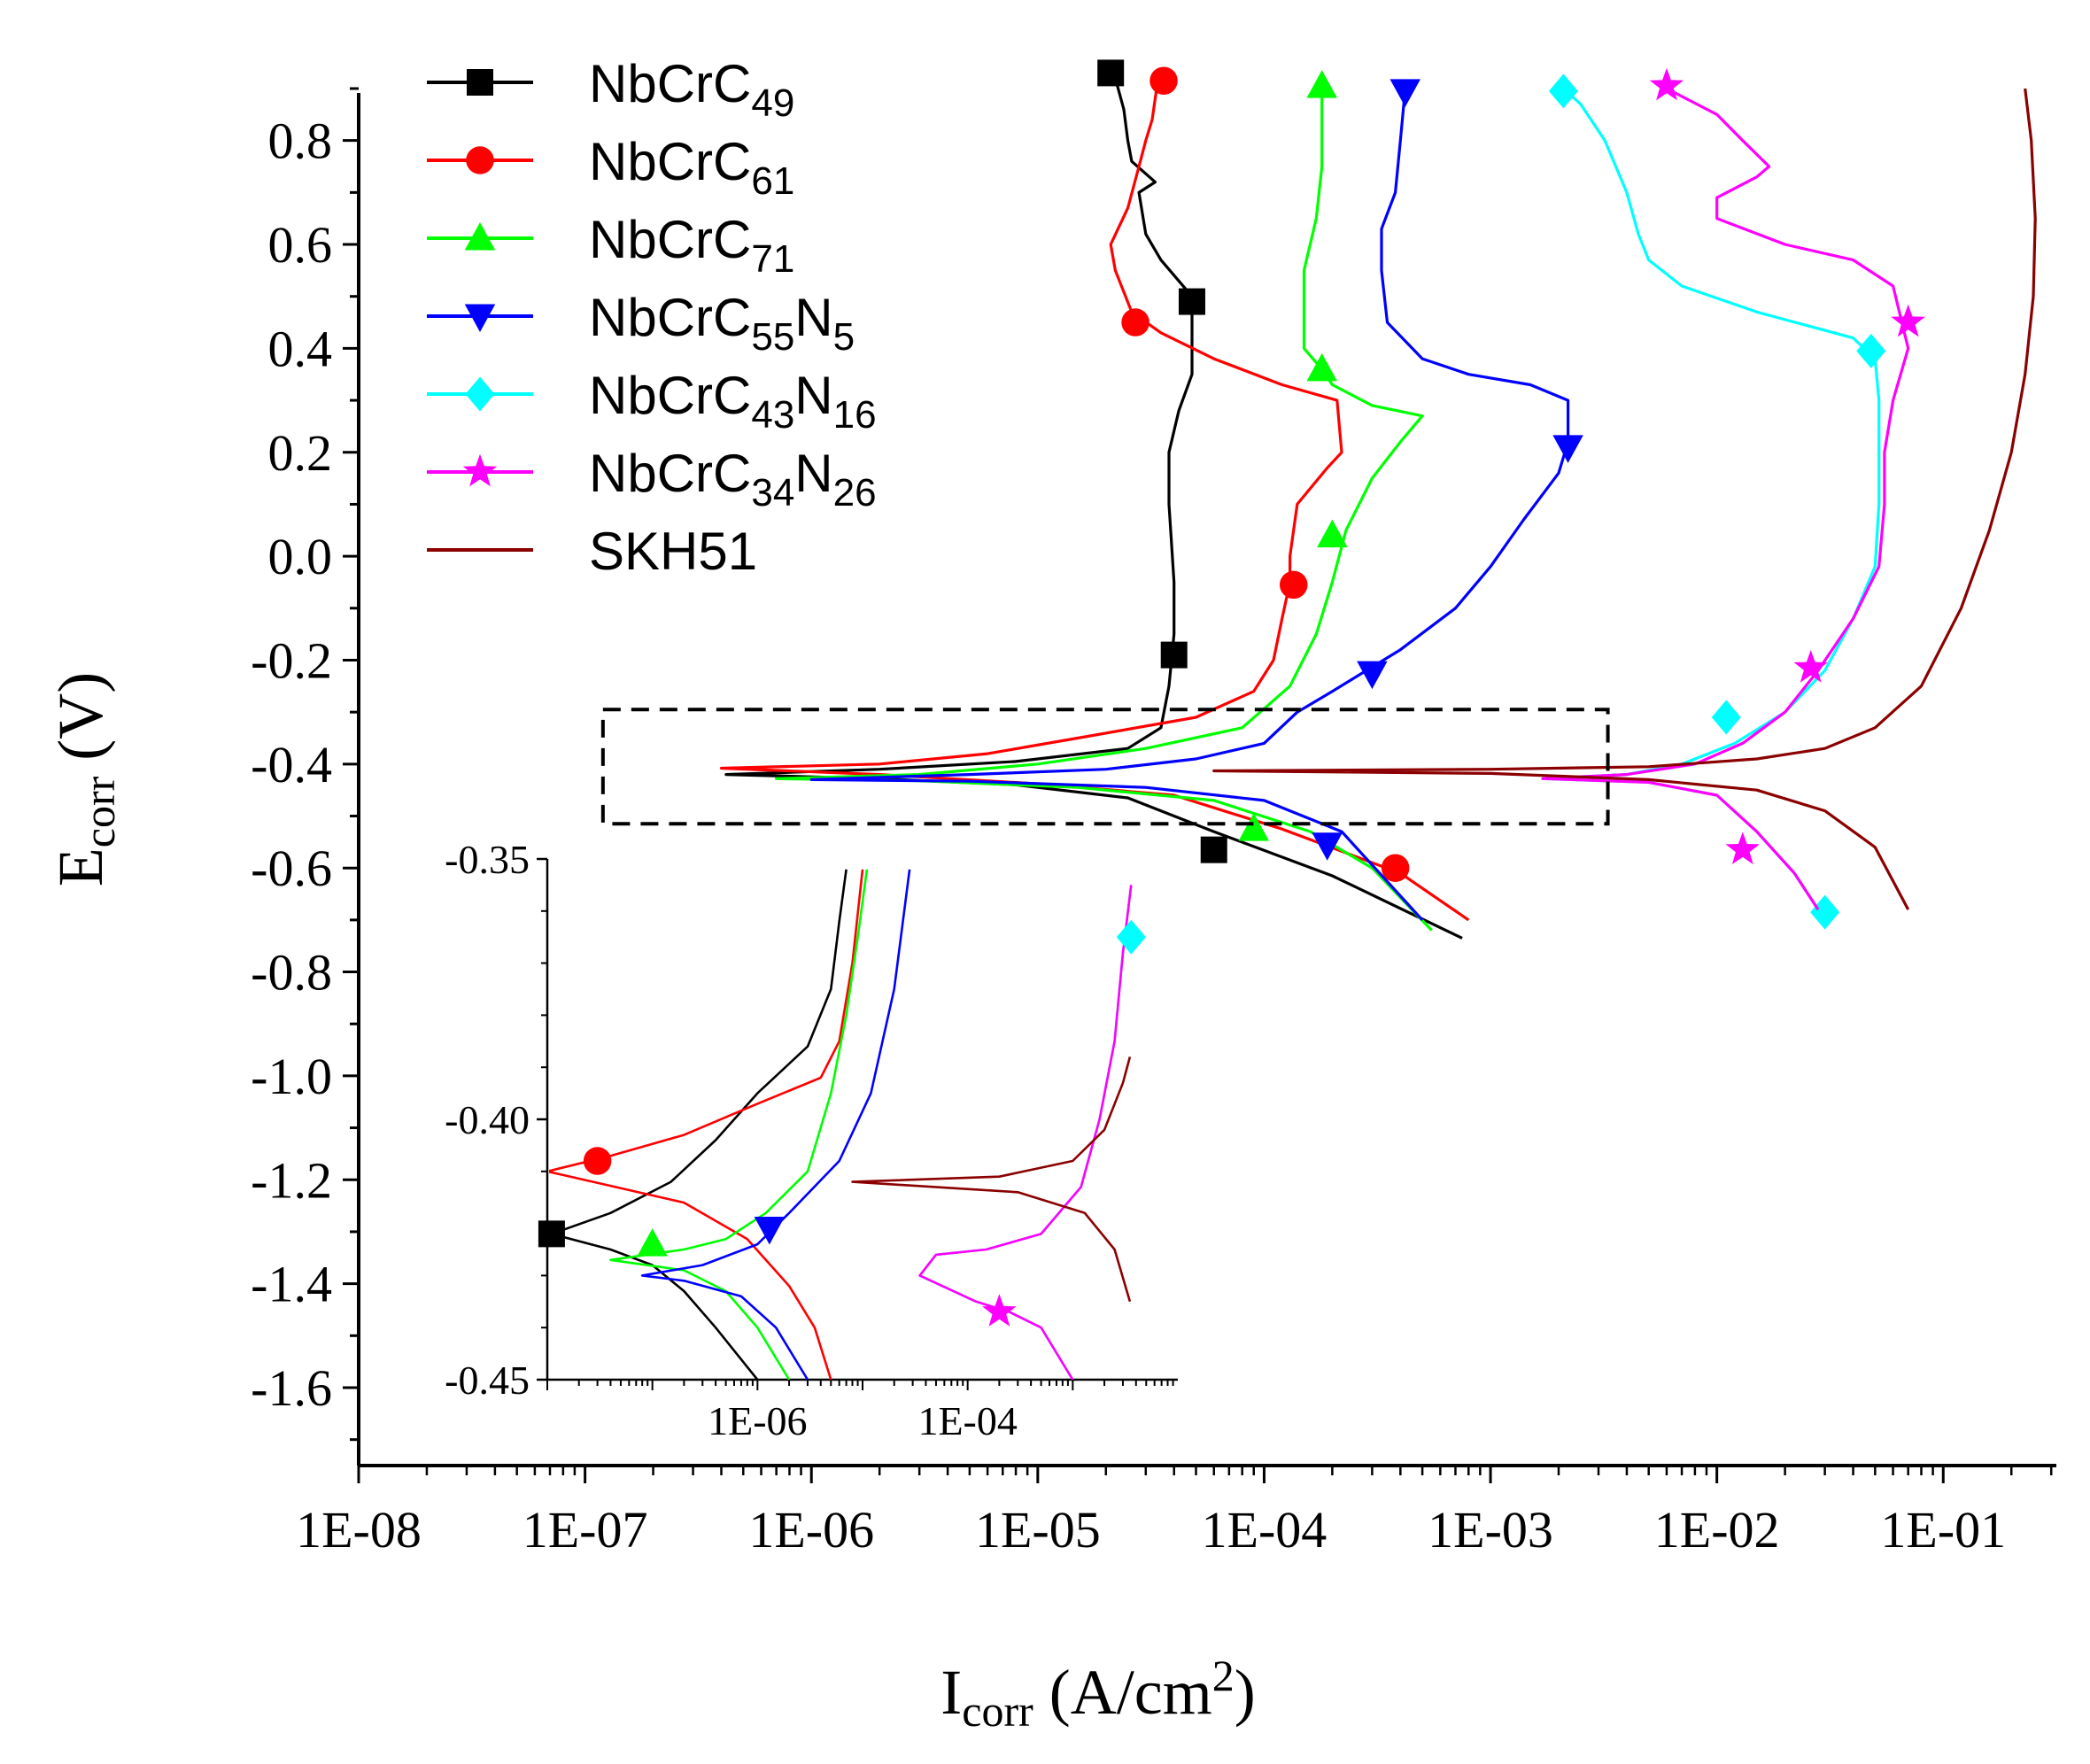 The width and height of the screenshot is (2090, 1764). What do you see at coordinates (691, 89) in the screenshot?
I see `legend-label: NbCrC49` at bounding box center [691, 89].